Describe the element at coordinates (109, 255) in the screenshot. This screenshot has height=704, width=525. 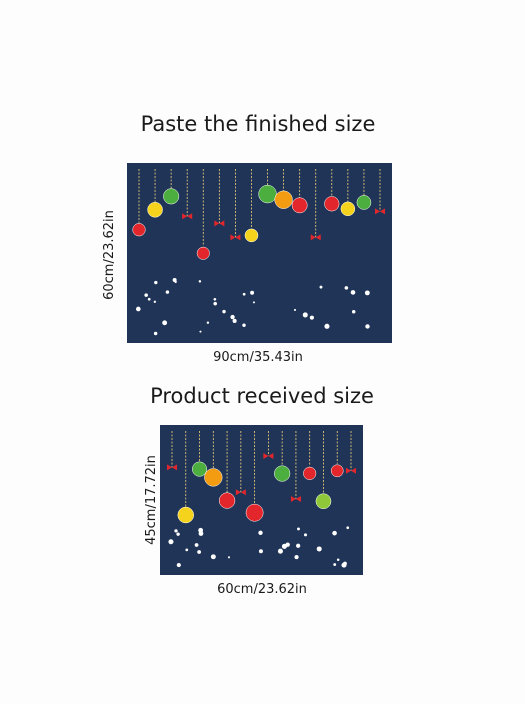
I see `finished-height: 60cm/23.62in` at that location.